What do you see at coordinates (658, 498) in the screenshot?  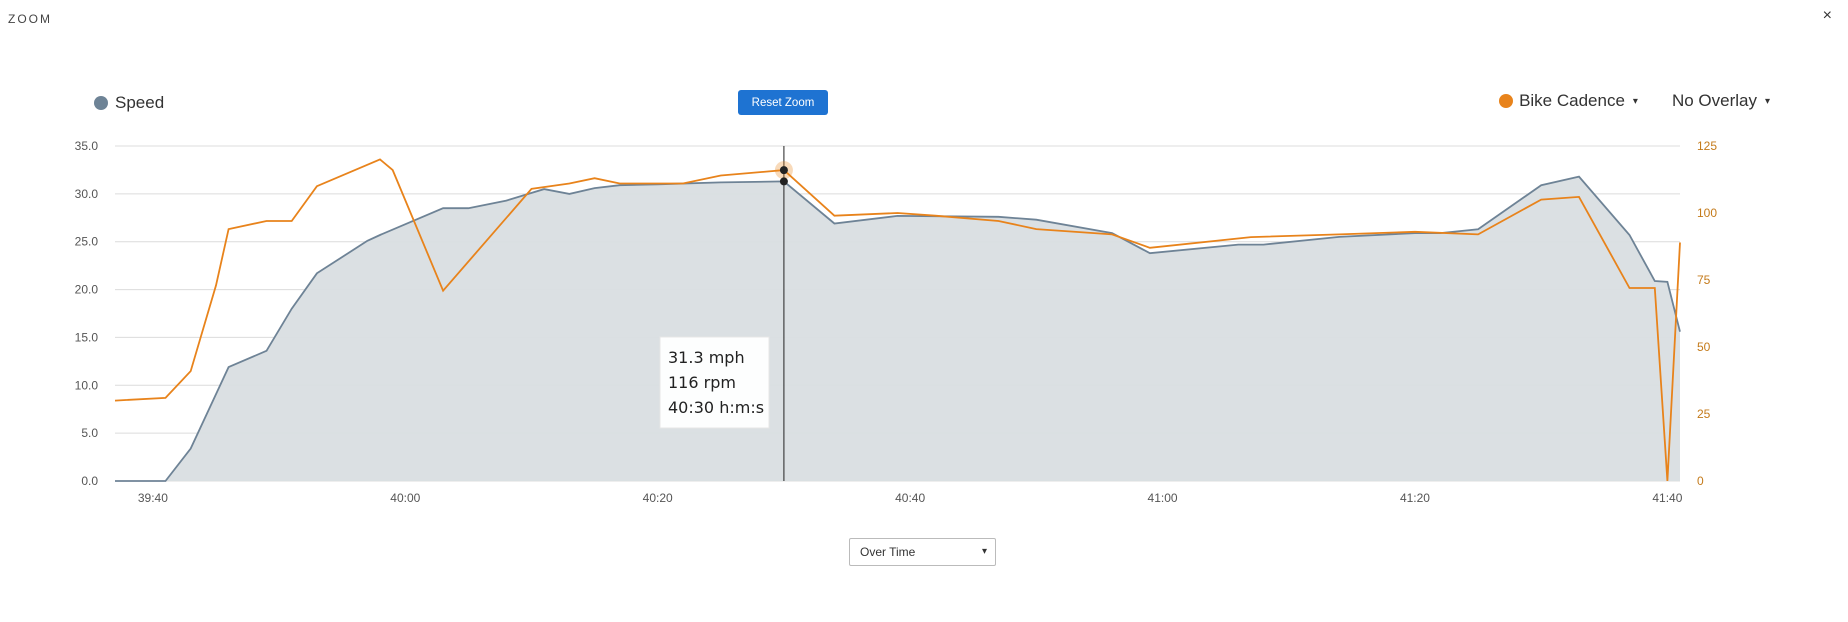 I see `x-tick-label: 40:20` at bounding box center [658, 498].